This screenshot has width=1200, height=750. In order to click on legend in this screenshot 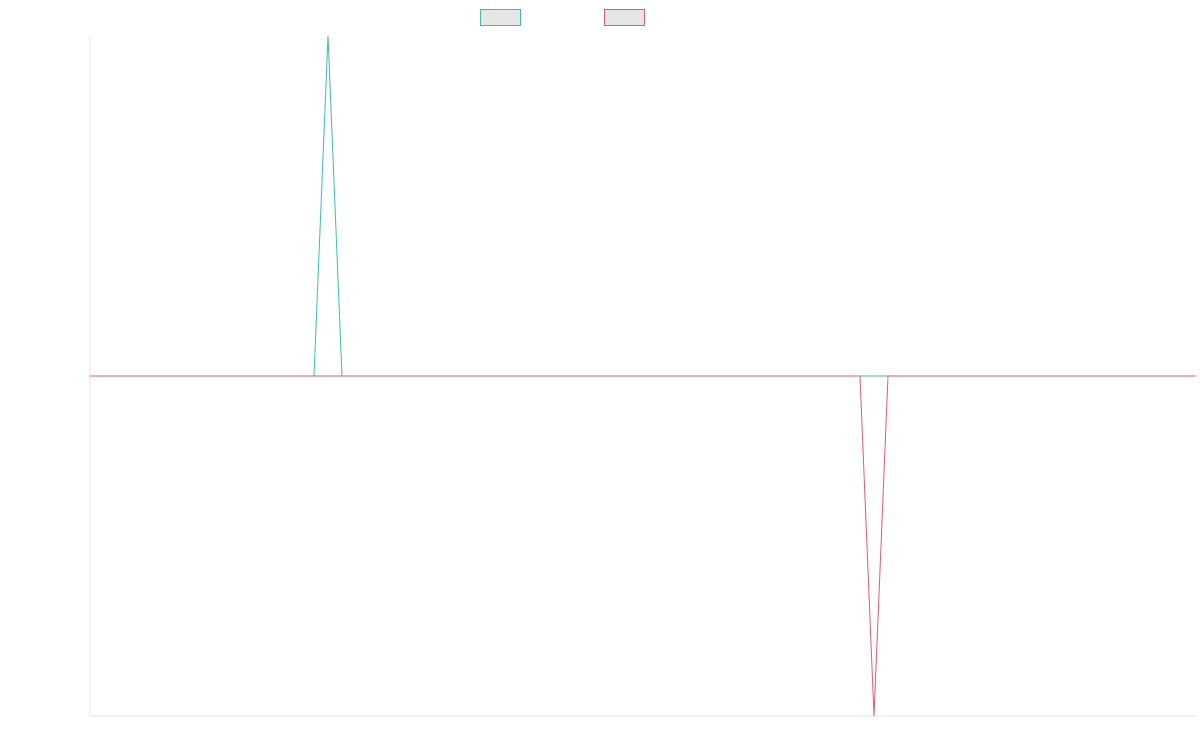, I will do `click(562, 17)`.